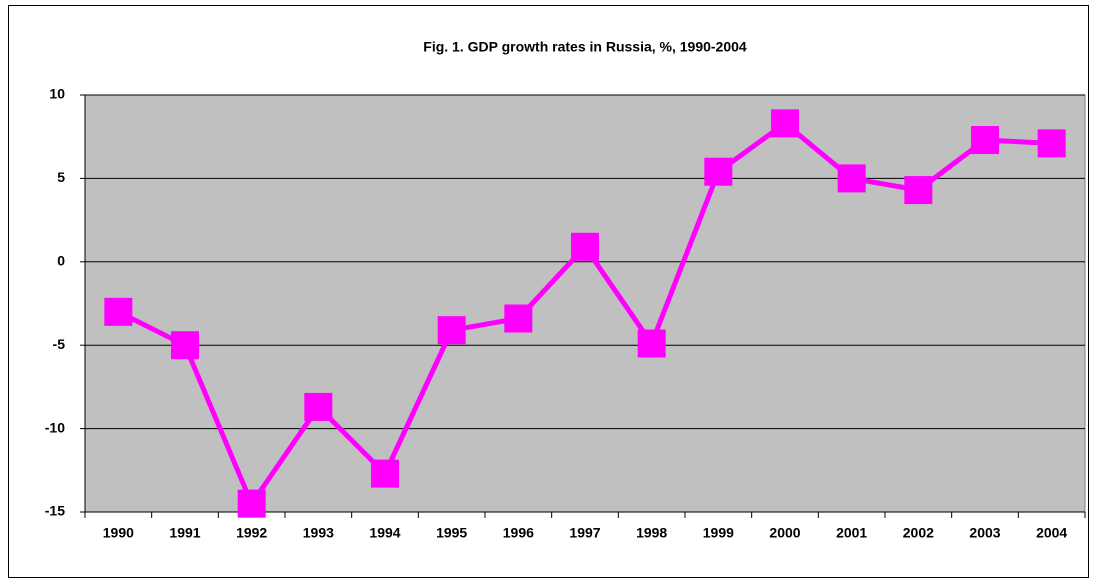 Image resolution: width=1094 pixels, height=583 pixels. Describe the element at coordinates (318, 533) in the screenshot. I see `x-tick-label: 1993` at that location.